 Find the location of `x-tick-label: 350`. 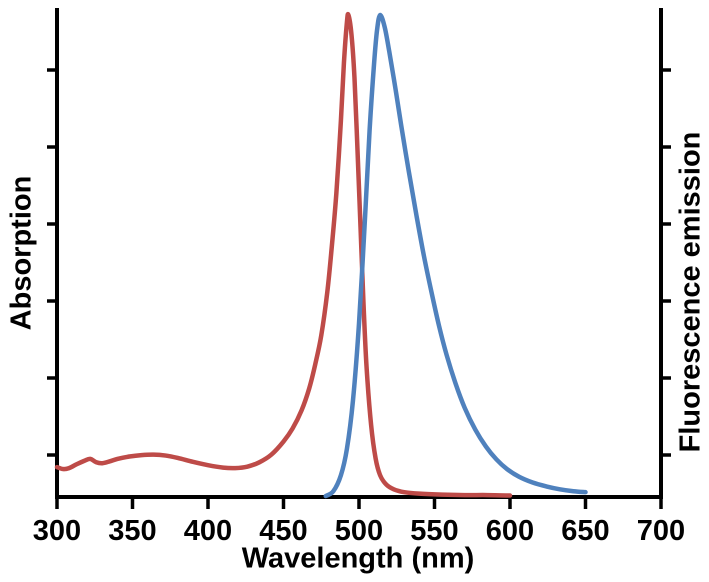

x-tick-label: 350 is located at coordinates (132, 531).